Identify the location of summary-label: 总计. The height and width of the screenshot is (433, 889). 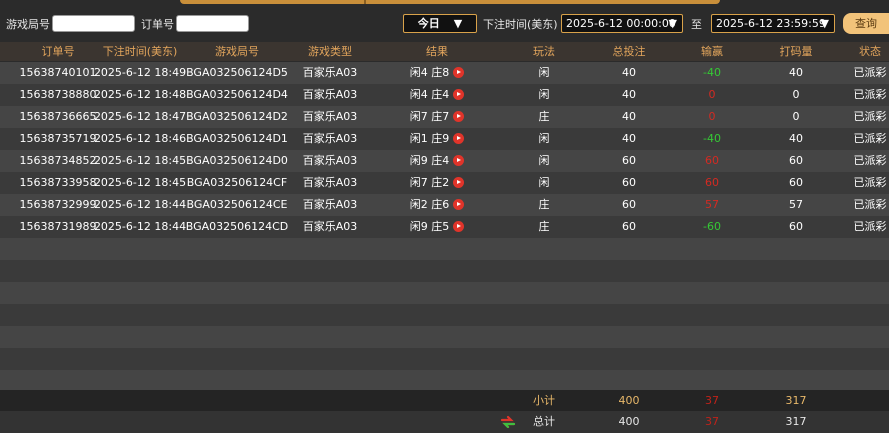
(544, 421).